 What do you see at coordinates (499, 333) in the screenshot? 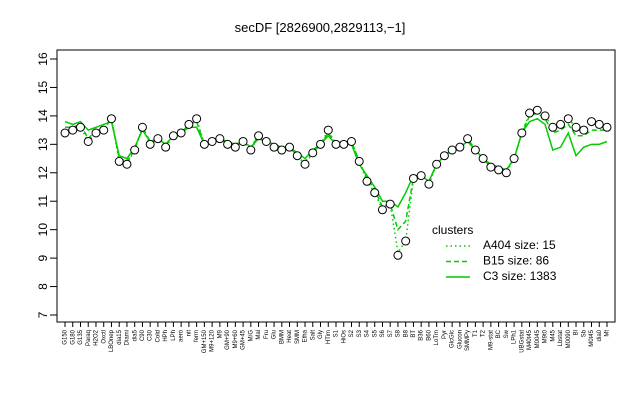
I see `x-tick-label: BC` at bounding box center [499, 333].